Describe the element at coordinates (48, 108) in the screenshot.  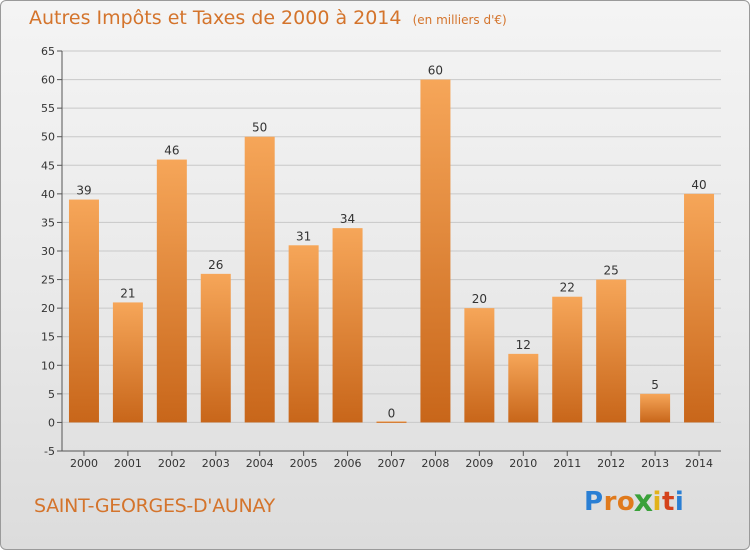
I see `y-tick-label: 55` at that location.